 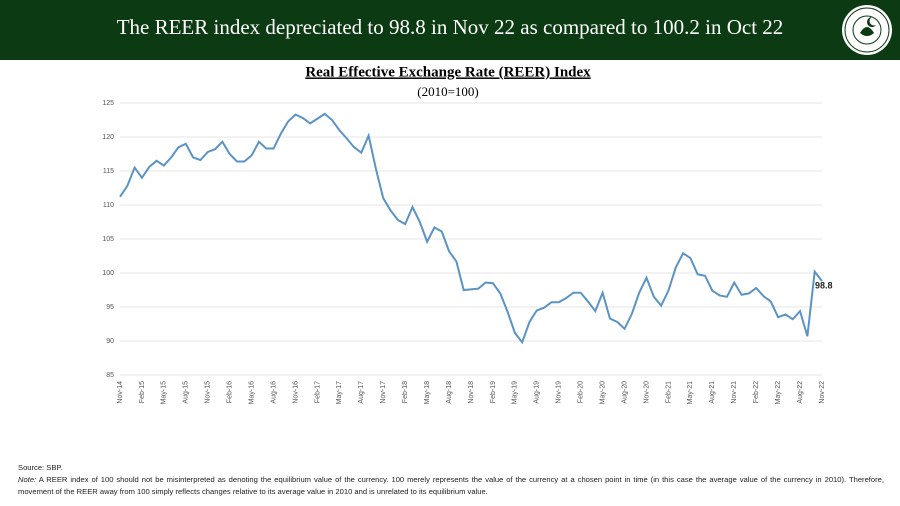 I want to click on x-tick-label: Aug-15, so click(x=186, y=392).